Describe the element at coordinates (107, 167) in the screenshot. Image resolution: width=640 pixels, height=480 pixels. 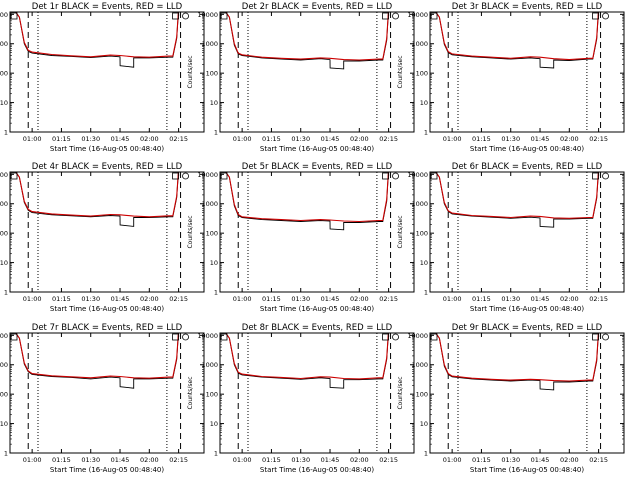
I see `panel-title: Det 4r BLACK = Events, RED = LLD` at that location.